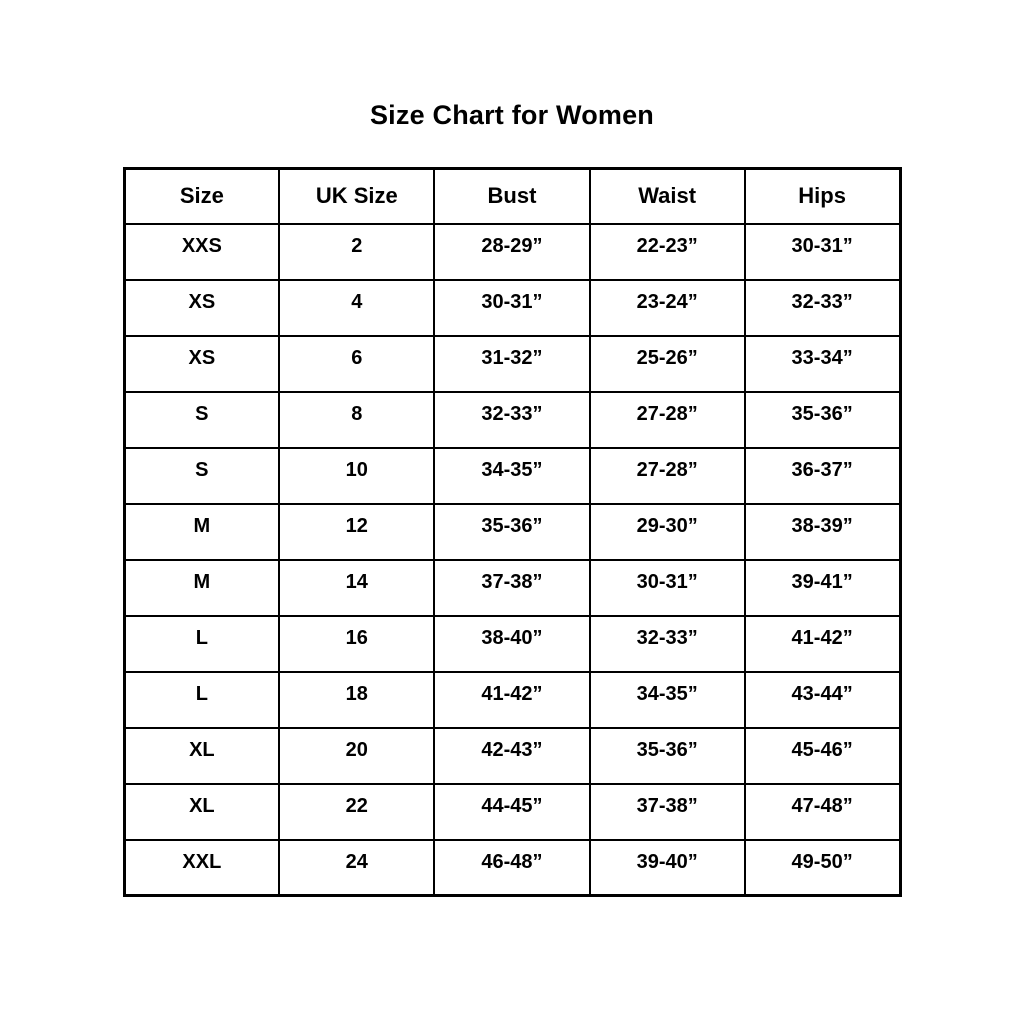  What do you see at coordinates (357, 755) in the screenshot?
I see `table-cell: 20` at bounding box center [357, 755].